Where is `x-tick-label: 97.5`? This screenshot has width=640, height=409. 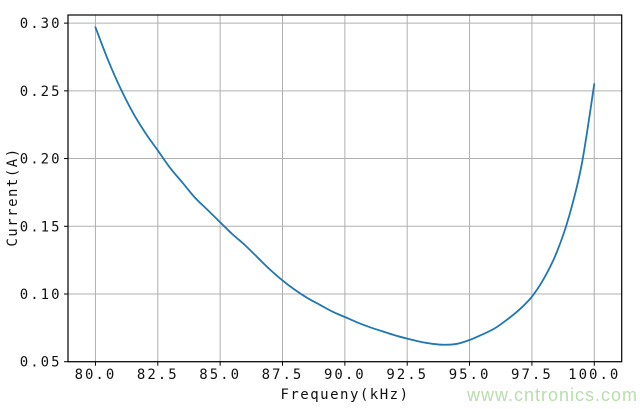 x-tick-label: 97.5 is located at coordinates (532, 375).